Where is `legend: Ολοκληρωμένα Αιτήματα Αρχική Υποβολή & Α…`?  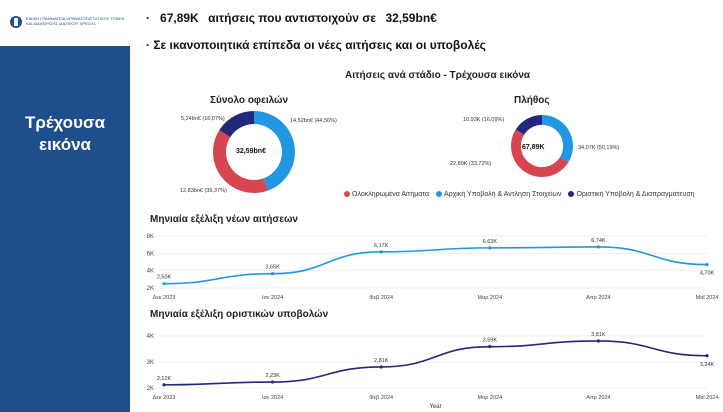 legend: Ολοκληρωμένα Αιτήματα Αρχική Υποβολή & Α… is located at coordinates (533, 196).